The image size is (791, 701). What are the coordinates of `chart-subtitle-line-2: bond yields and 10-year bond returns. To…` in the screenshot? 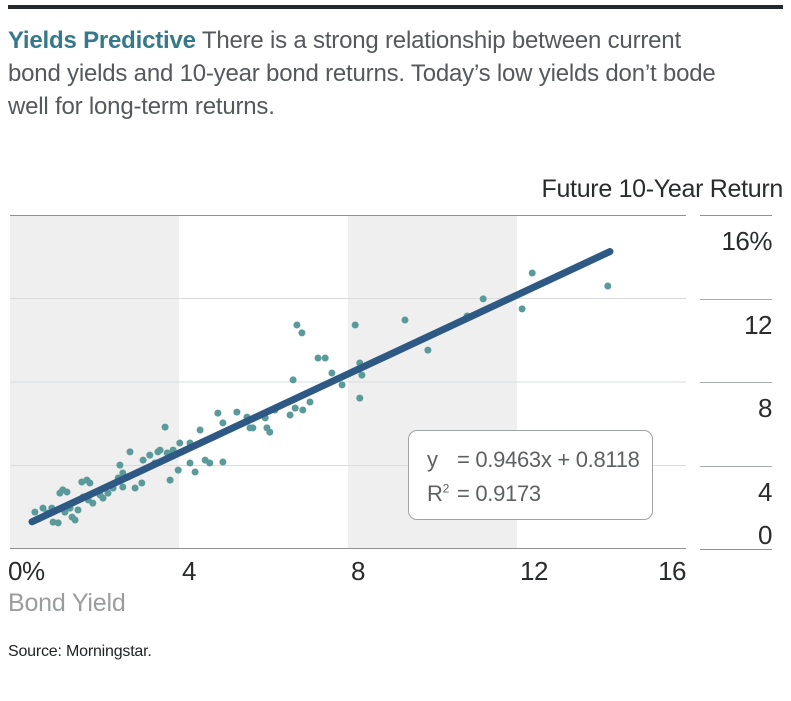 It's located at (362, 73).